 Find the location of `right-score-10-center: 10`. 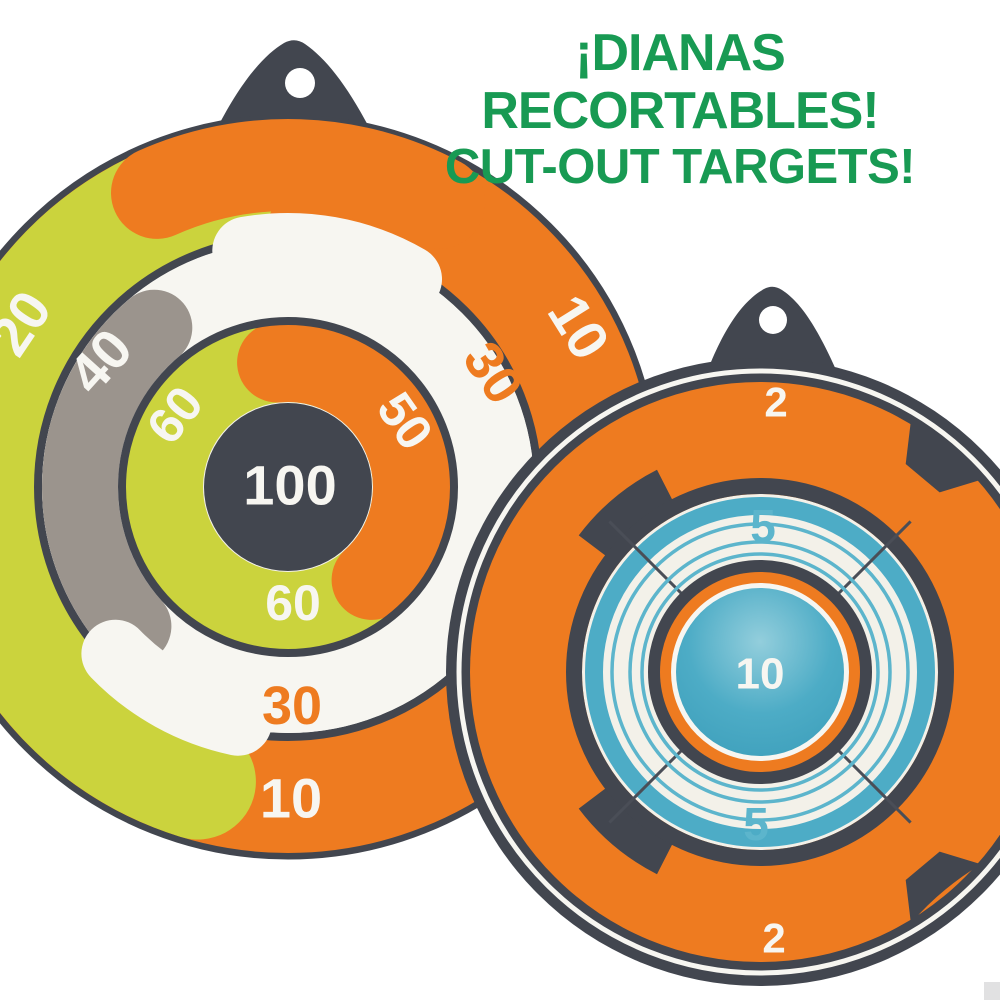

right-score-10-center: 10 is located at coordinates (760, 674).